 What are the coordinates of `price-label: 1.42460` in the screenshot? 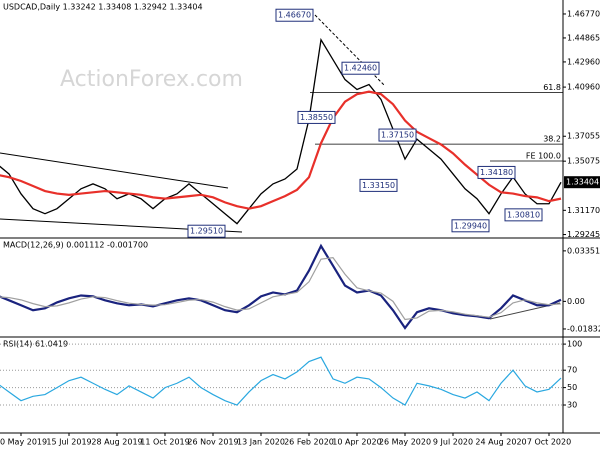 It's located at (360, 68).